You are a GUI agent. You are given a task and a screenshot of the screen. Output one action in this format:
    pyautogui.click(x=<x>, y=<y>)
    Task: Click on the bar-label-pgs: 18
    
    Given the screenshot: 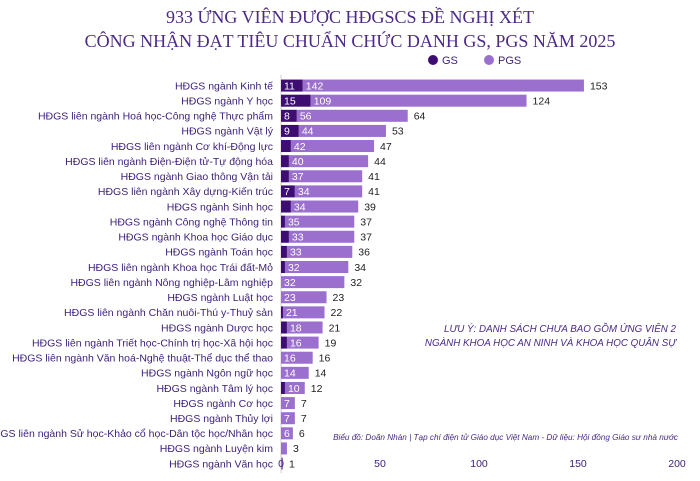 What is the action you would take?
    pyautogui.click(x=296, y=328)
    